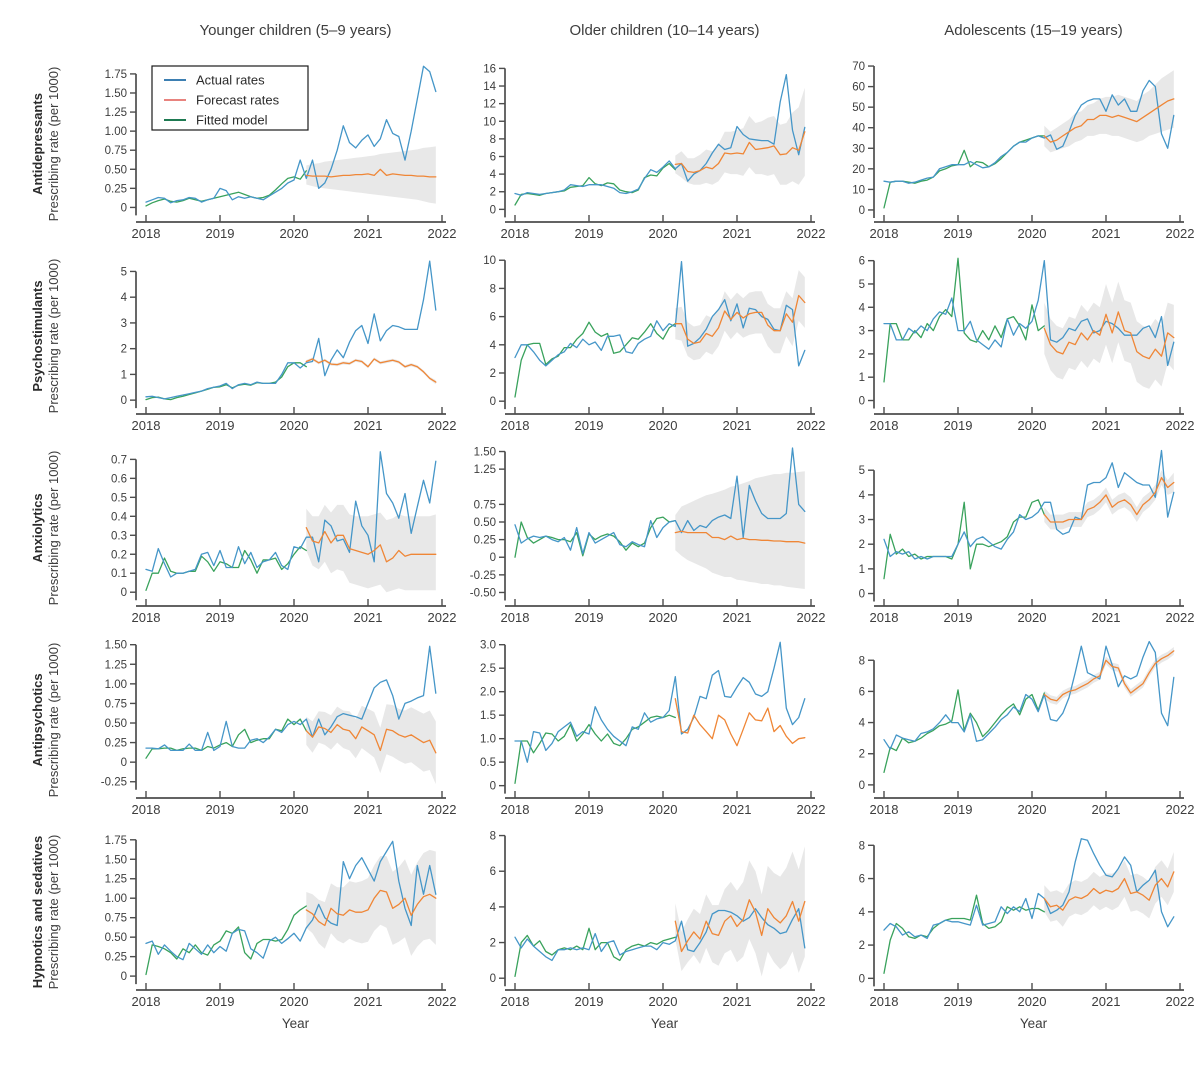 This screenshot has width=1200, height=1078. Describe the element at coordinates (1027, 545) in the screenshot. I see `axes: 0 1 2 3 4 5 2018 2019 2020 2021 2022` at that location.